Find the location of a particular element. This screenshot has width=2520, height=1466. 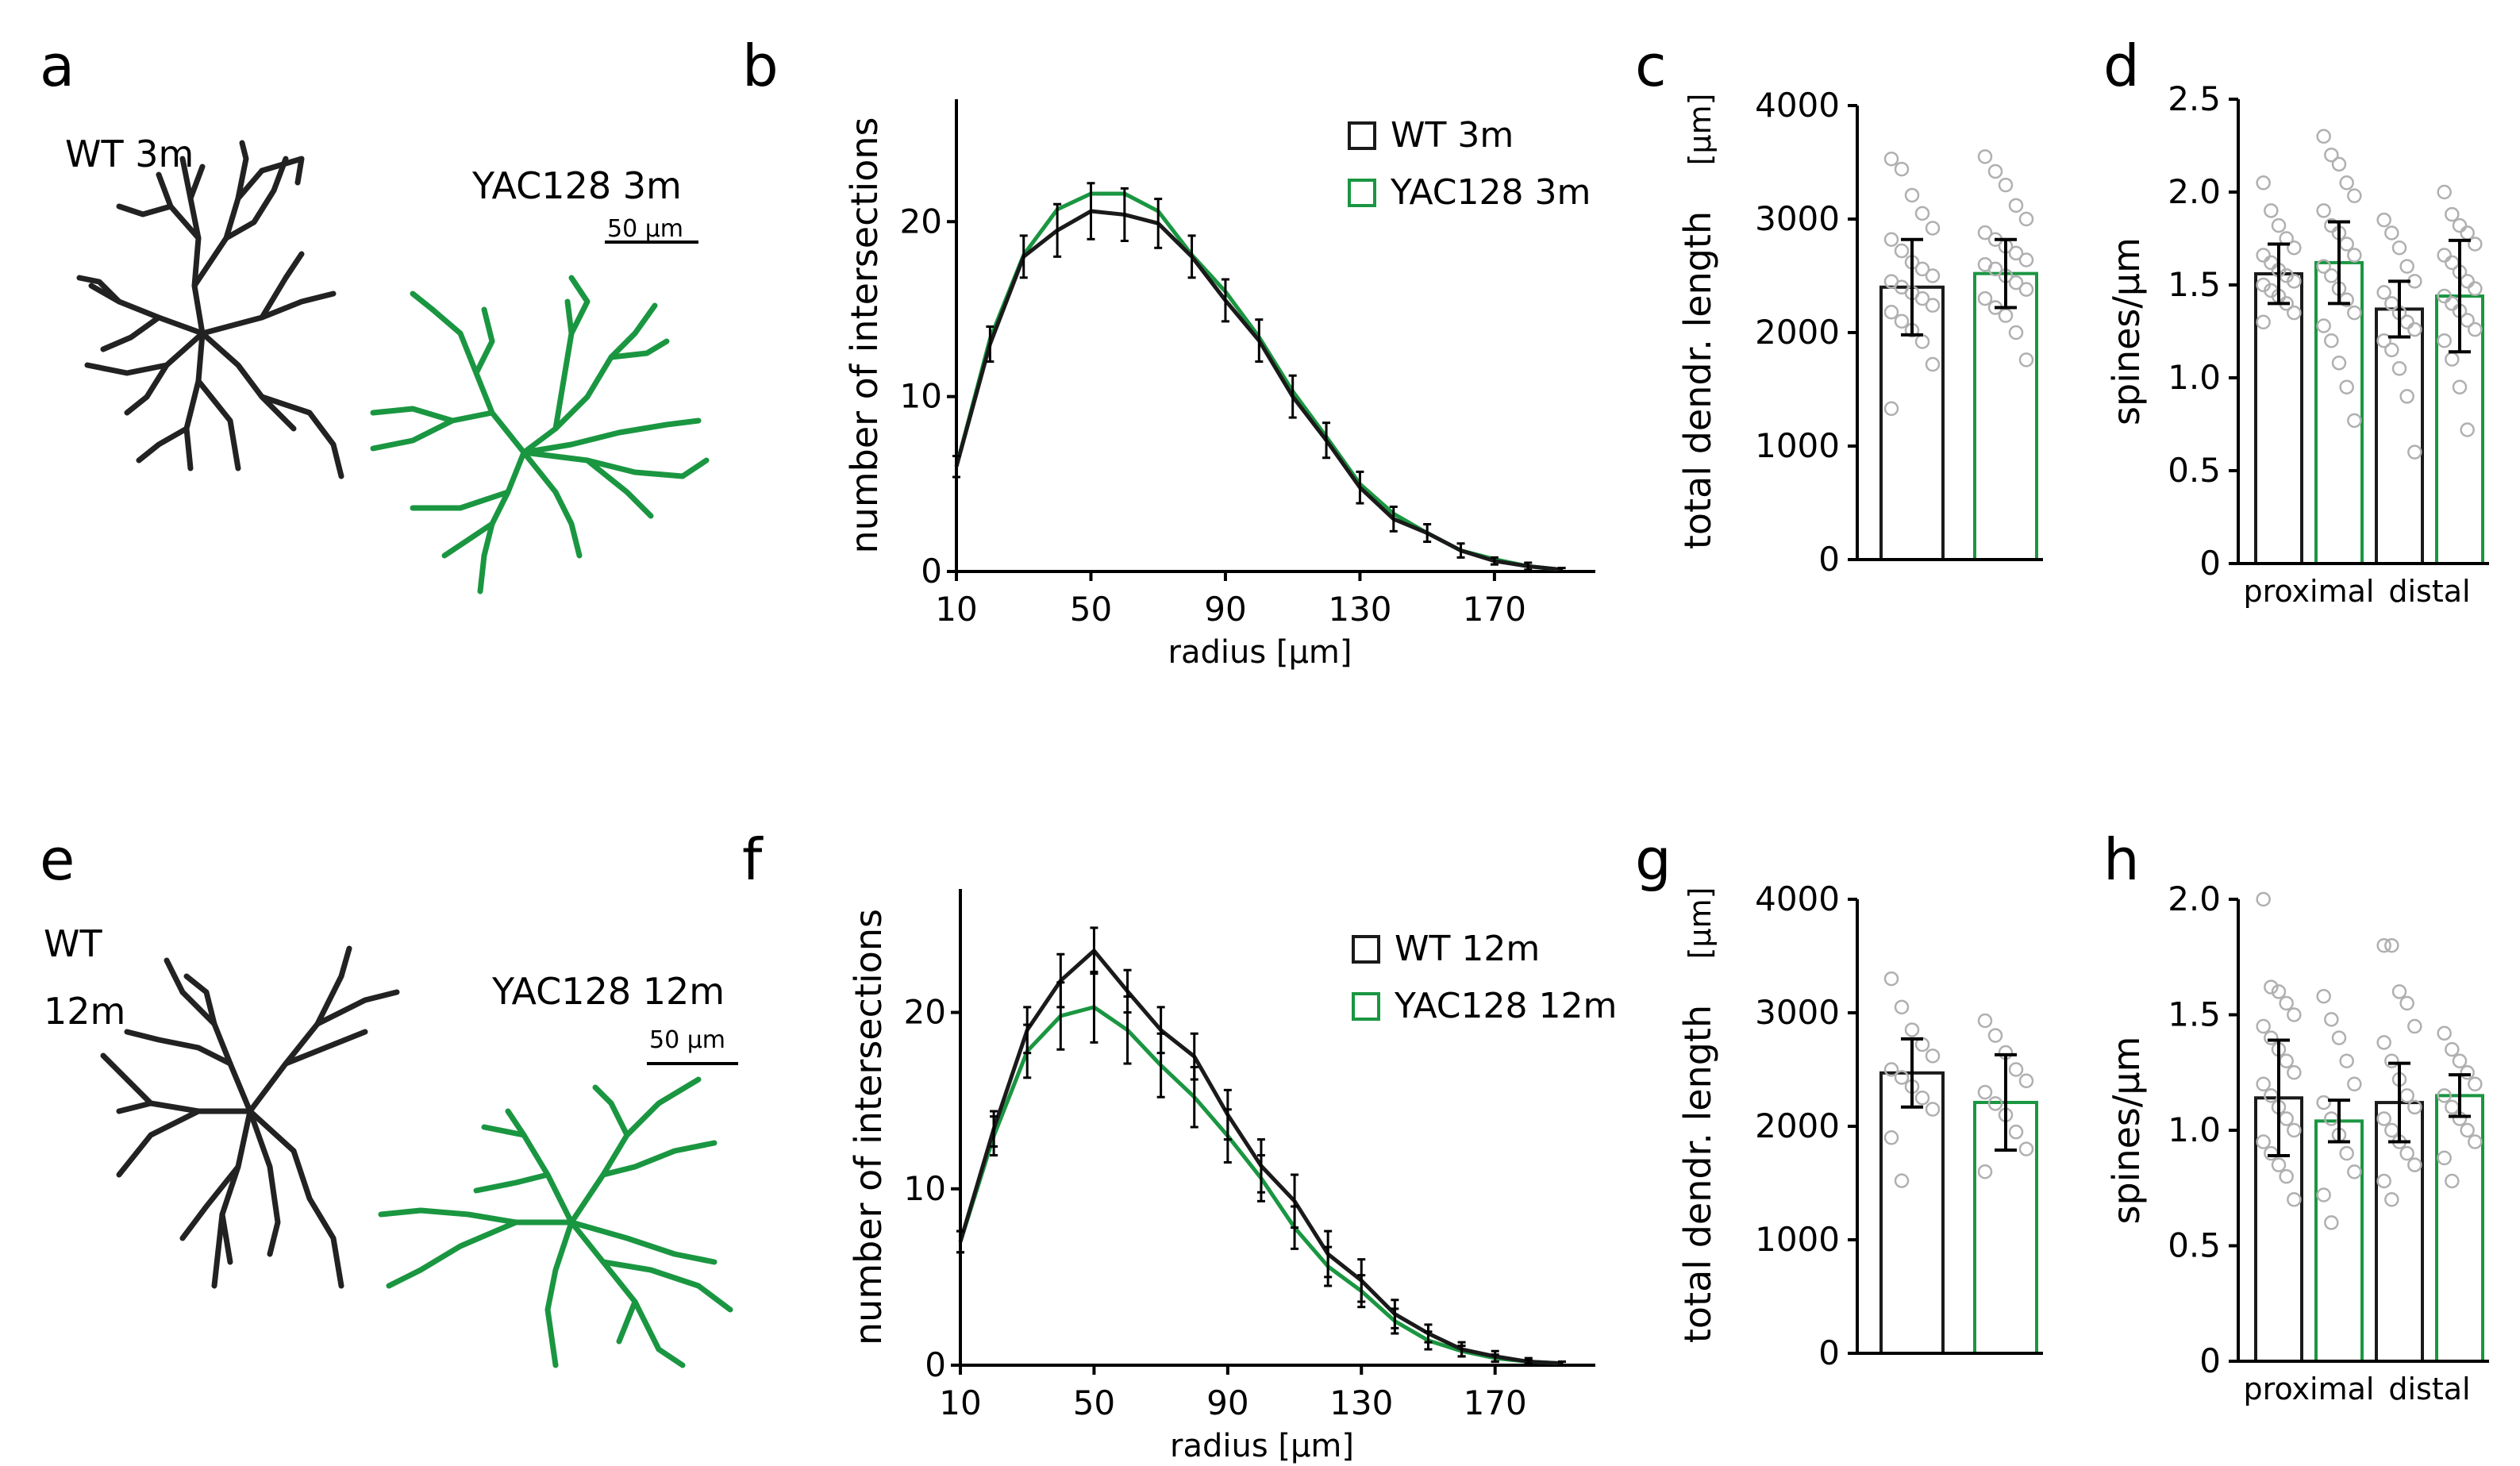

y-axis-label: spines/µm is located at coordinates (2126, 1131).